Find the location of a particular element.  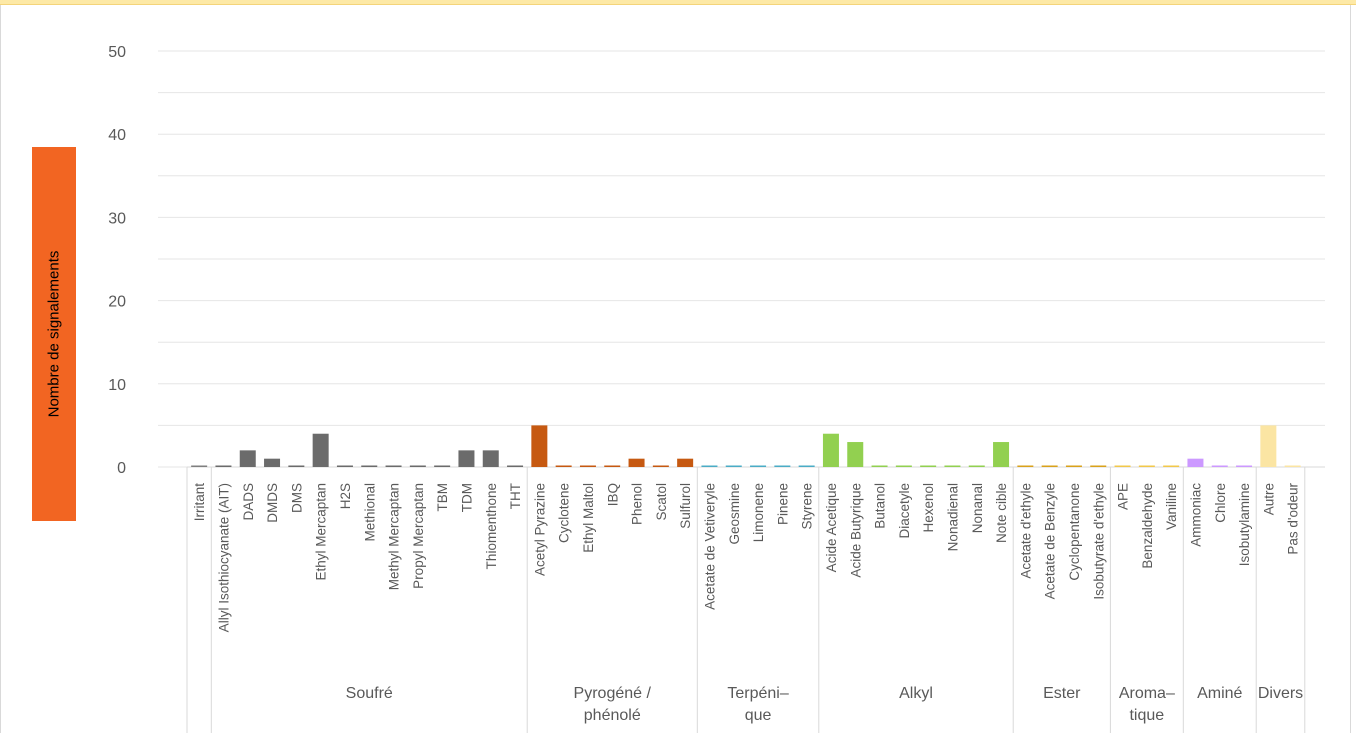

group-label: que is located at coordinates (758, 715).